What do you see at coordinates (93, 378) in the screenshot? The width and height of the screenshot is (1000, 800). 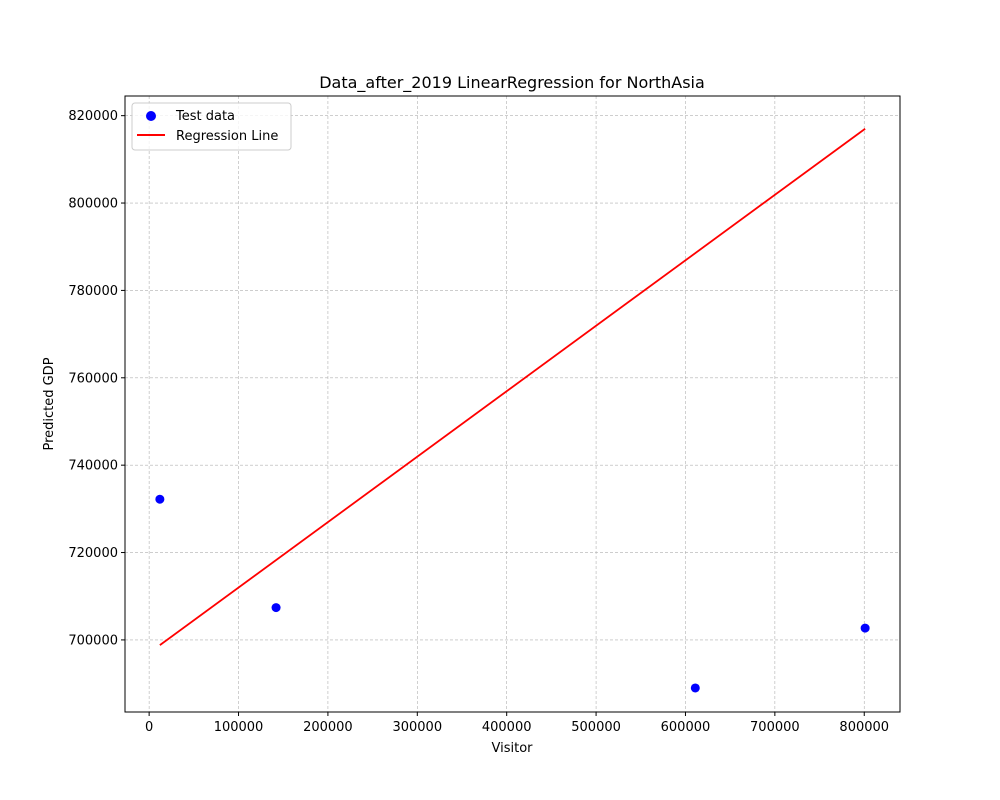 I see `y-tick-label: 760000` at bounding box center [93, 378].